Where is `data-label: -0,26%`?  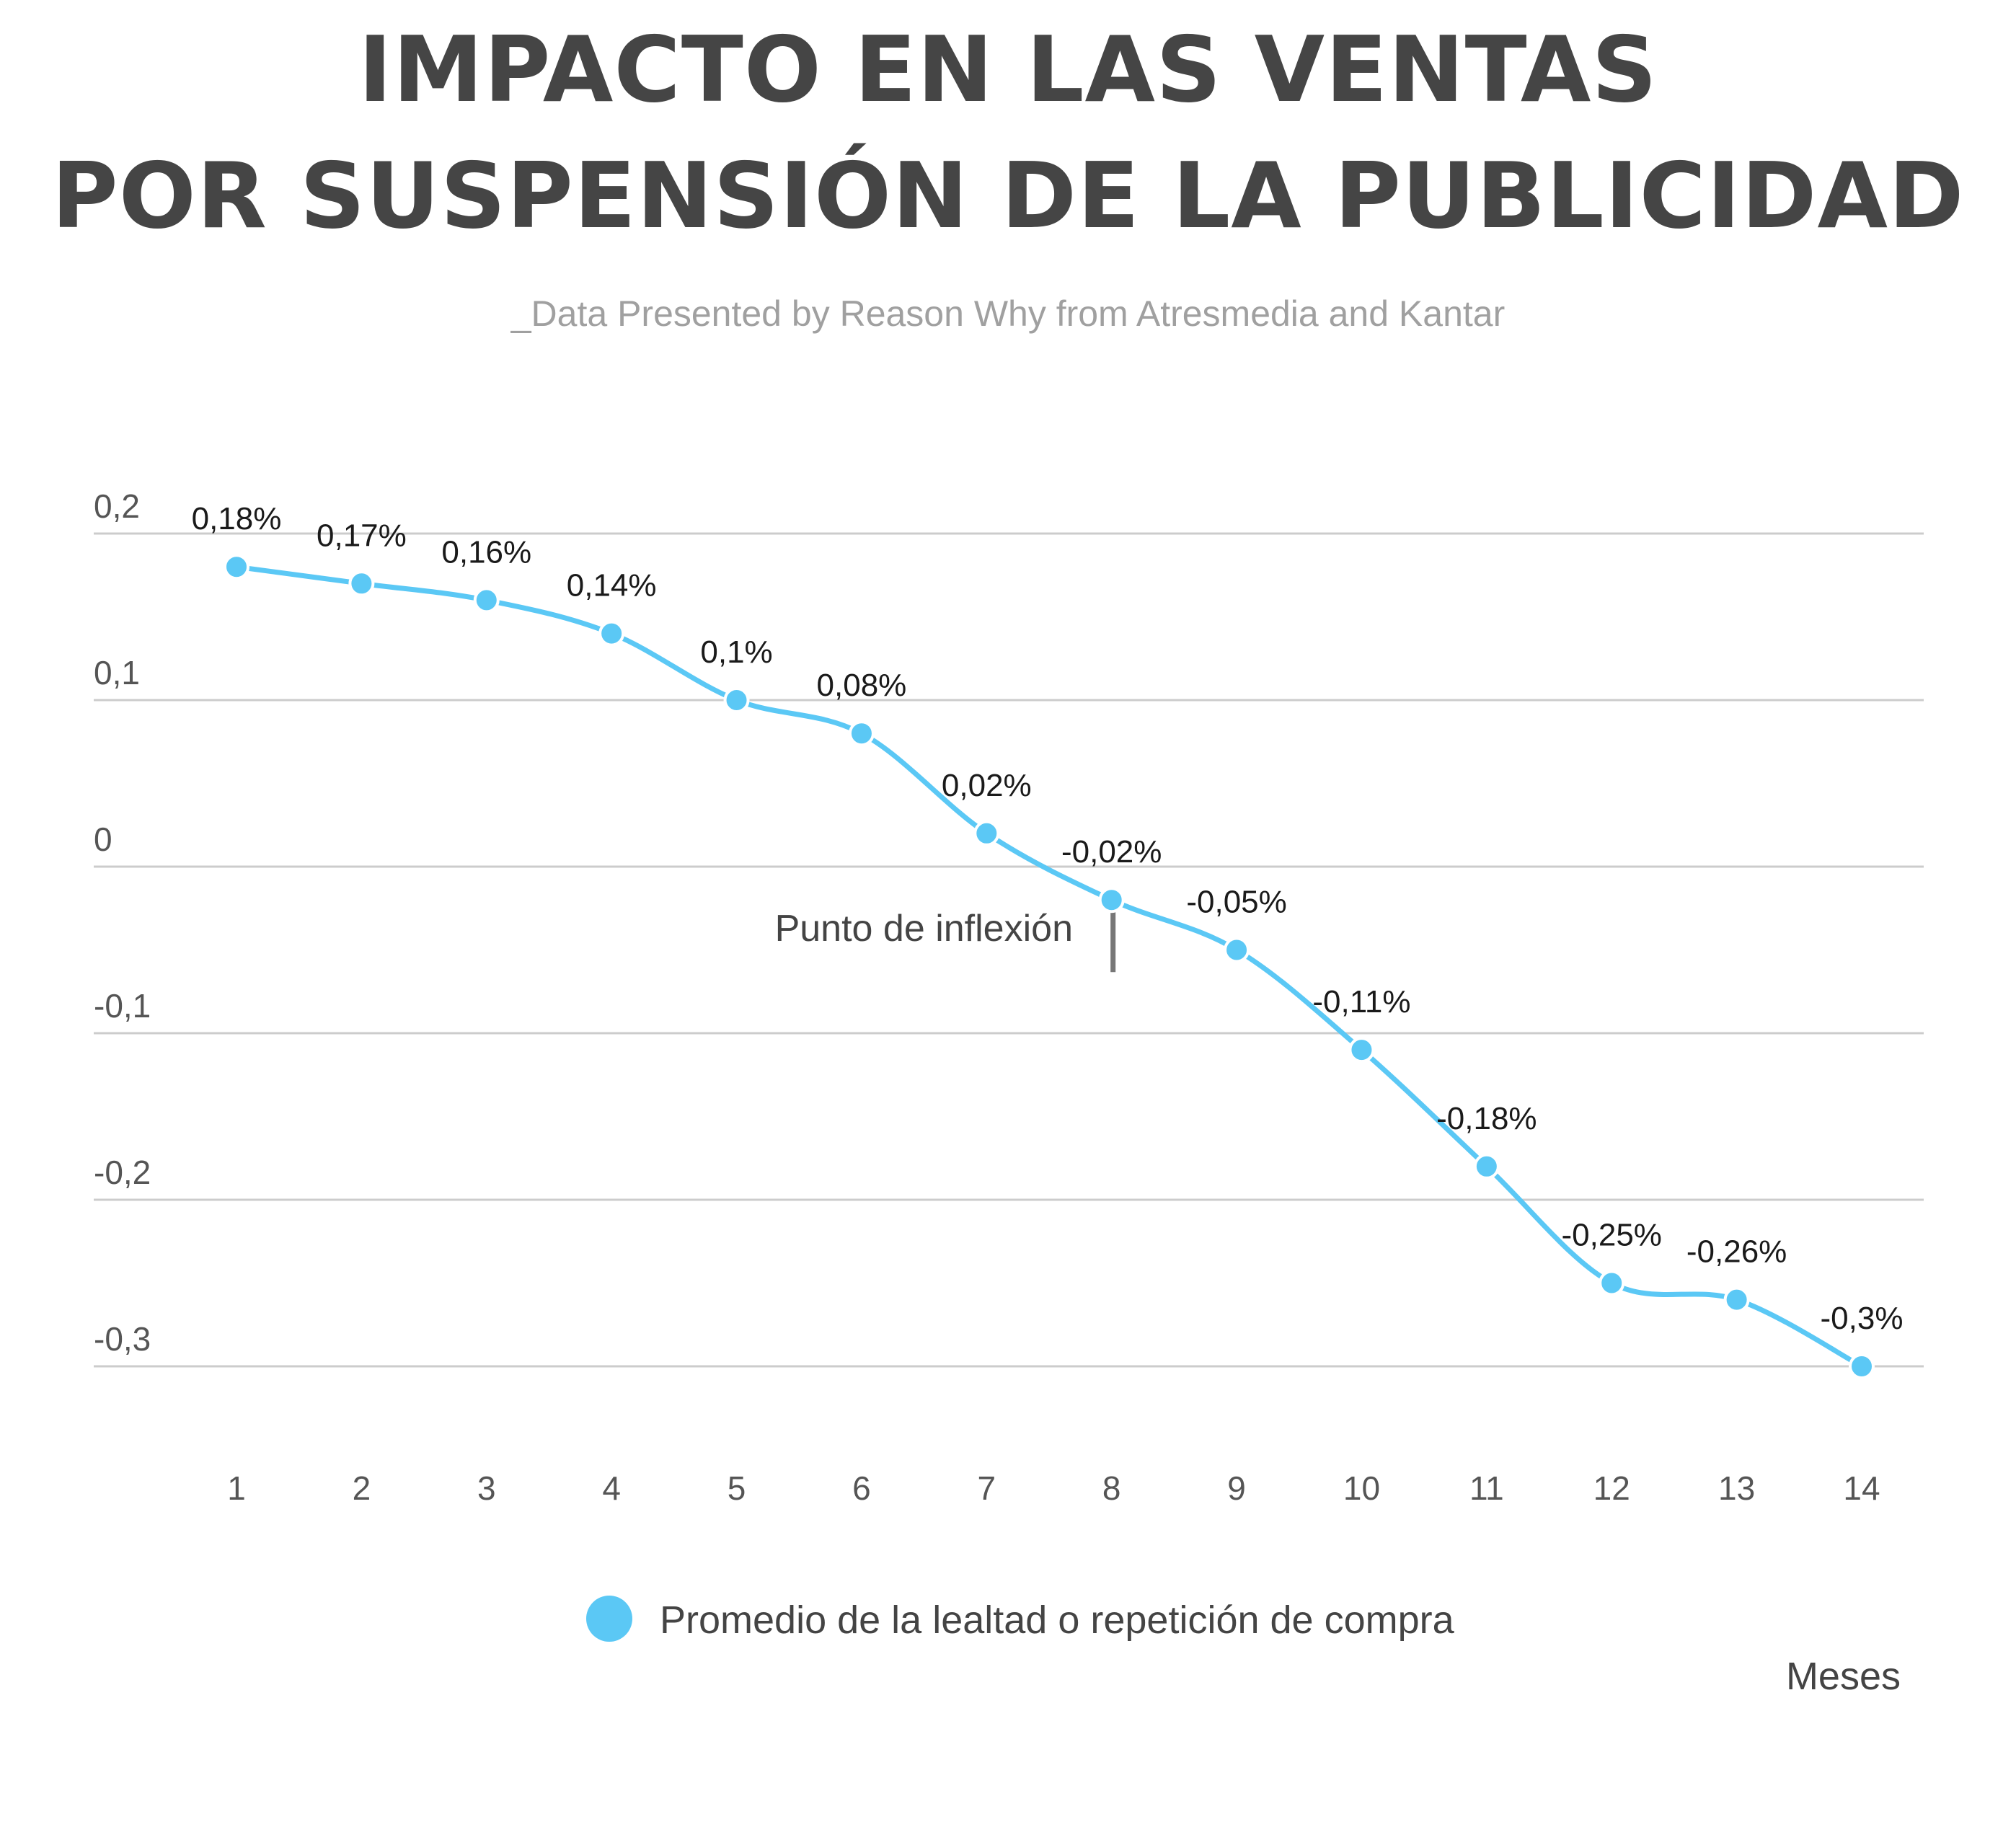 data-label: -0,26% is located at coordinates (1736, 1252).